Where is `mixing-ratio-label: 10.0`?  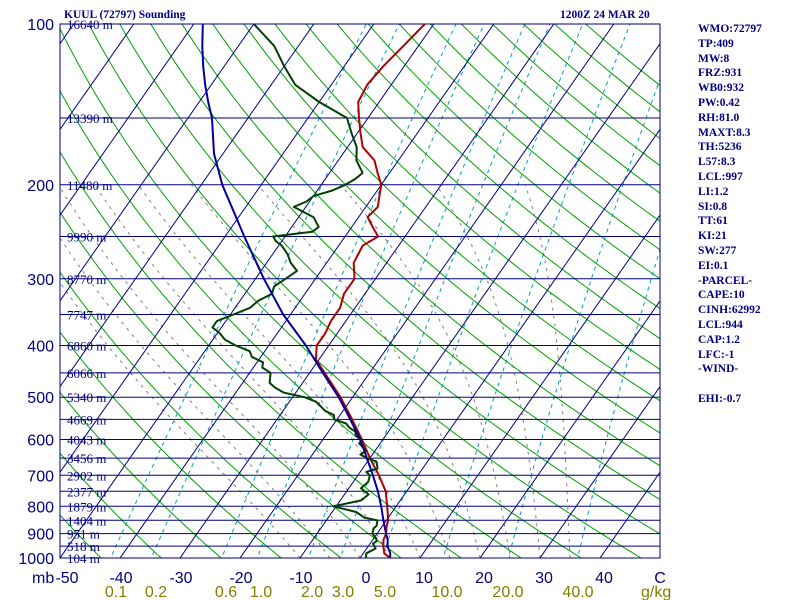
mixing-ratio-label: 10.0 is located at coordinates (446, 592).